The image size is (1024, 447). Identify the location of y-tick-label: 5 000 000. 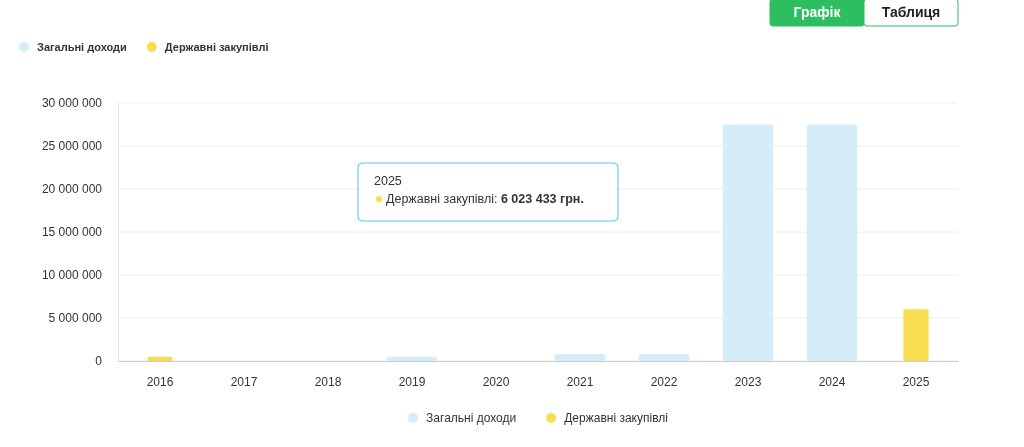
(75, 318).